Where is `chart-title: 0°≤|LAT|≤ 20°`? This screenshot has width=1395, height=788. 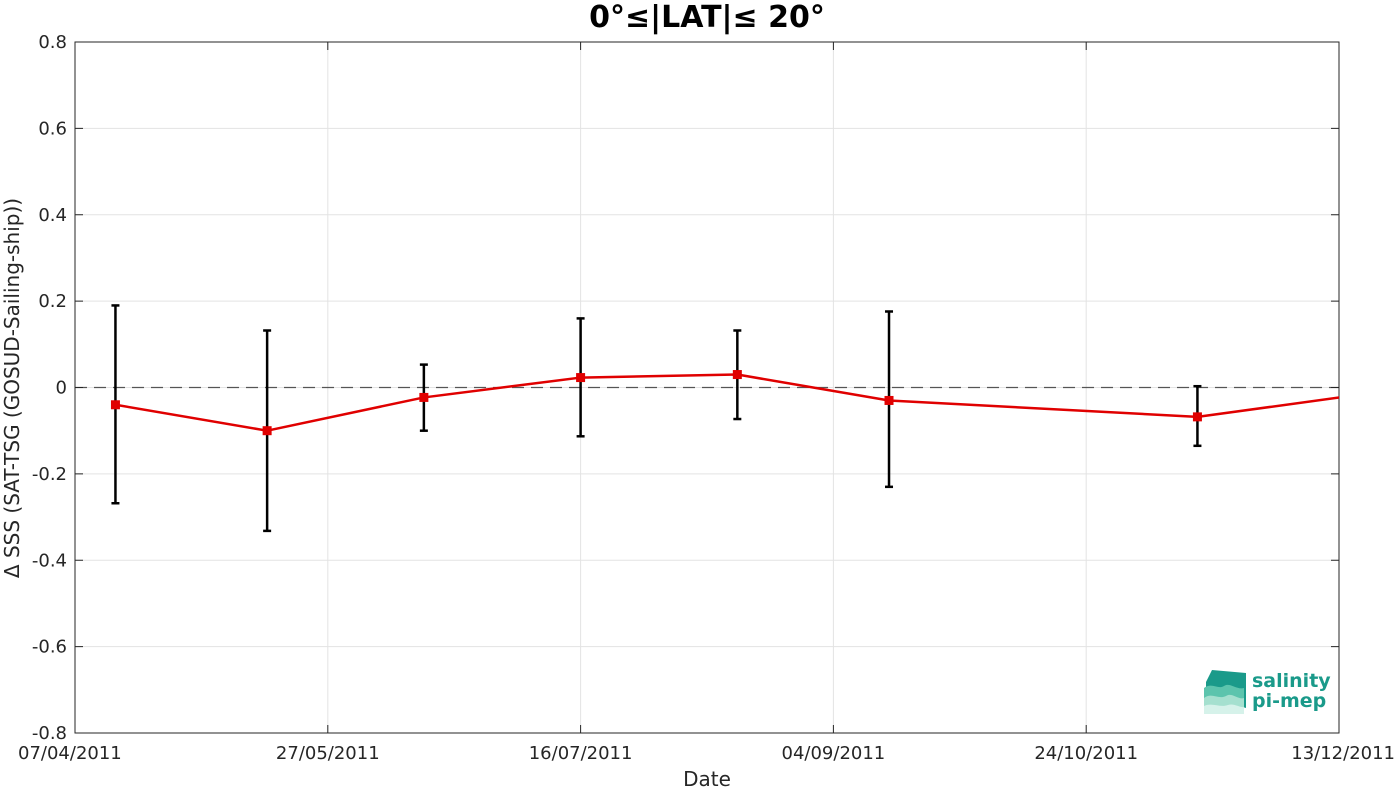 chart-title: 0°≤|LAT|≤ 20° is located at coordinates (707, 17).